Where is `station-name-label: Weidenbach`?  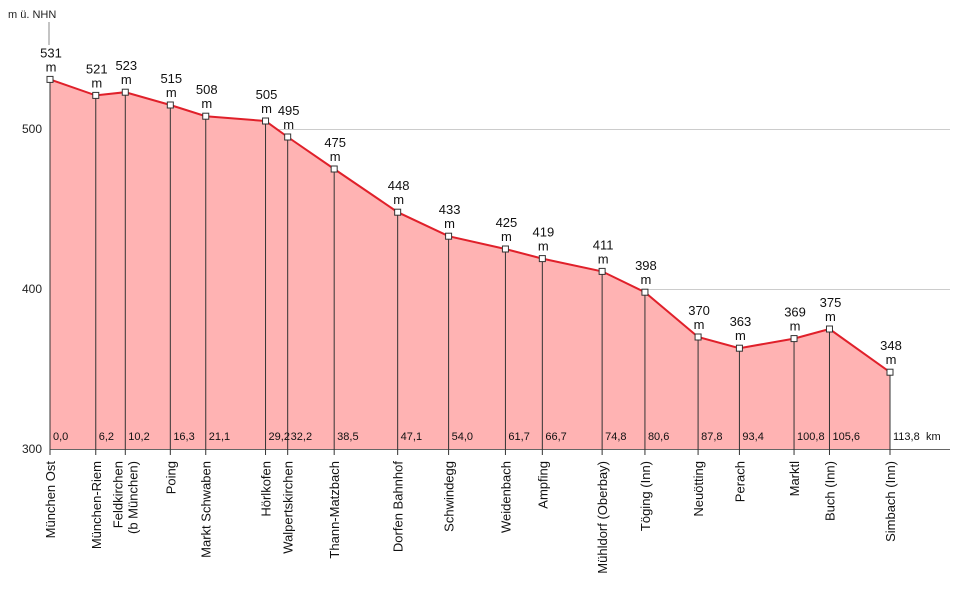 station-name-label: Weidenbach is located at coordinates (505, 497).